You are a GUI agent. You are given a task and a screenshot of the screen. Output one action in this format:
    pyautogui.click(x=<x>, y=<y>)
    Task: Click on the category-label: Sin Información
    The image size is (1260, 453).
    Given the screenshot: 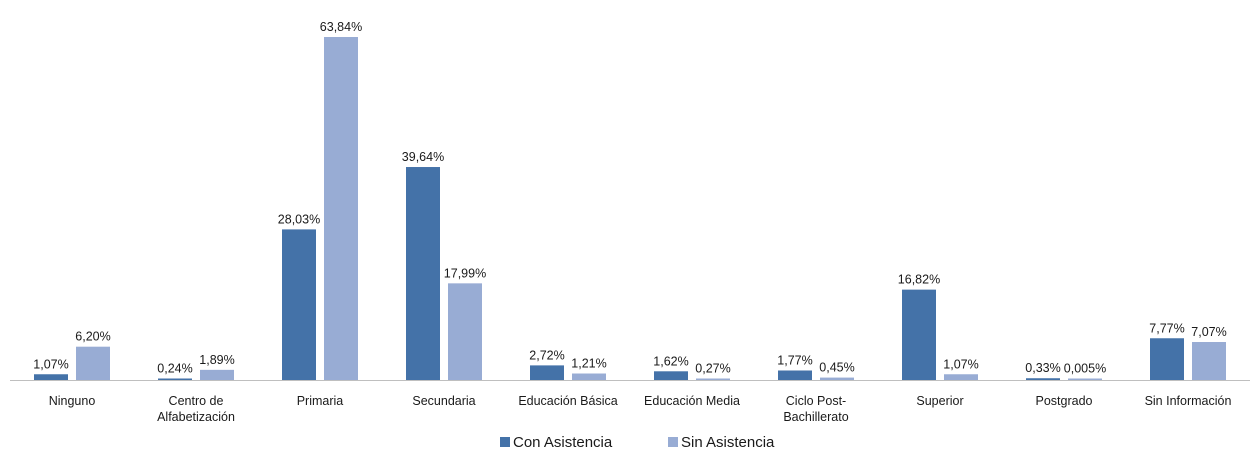 What is the action you would take?
    pyautogui.click(x=1188, y=401)
    